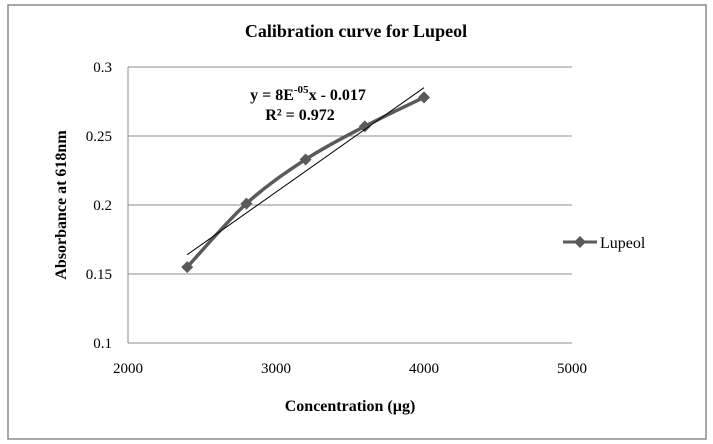 The image size is (713, 444). What do you see at coordinates (623, 243) in the screenshot?
I see `legend-label: Lupeol` at bounding box center [623, 243].